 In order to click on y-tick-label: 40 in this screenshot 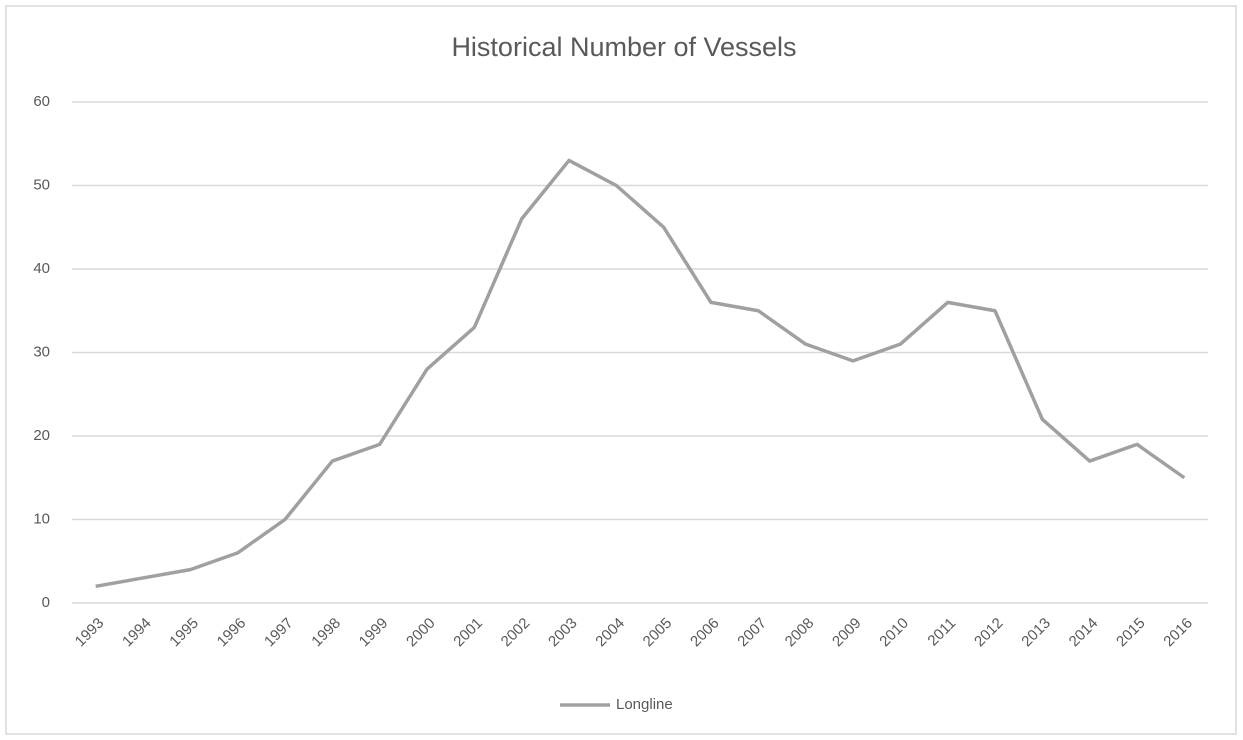, I will do `click(41, 268)`.